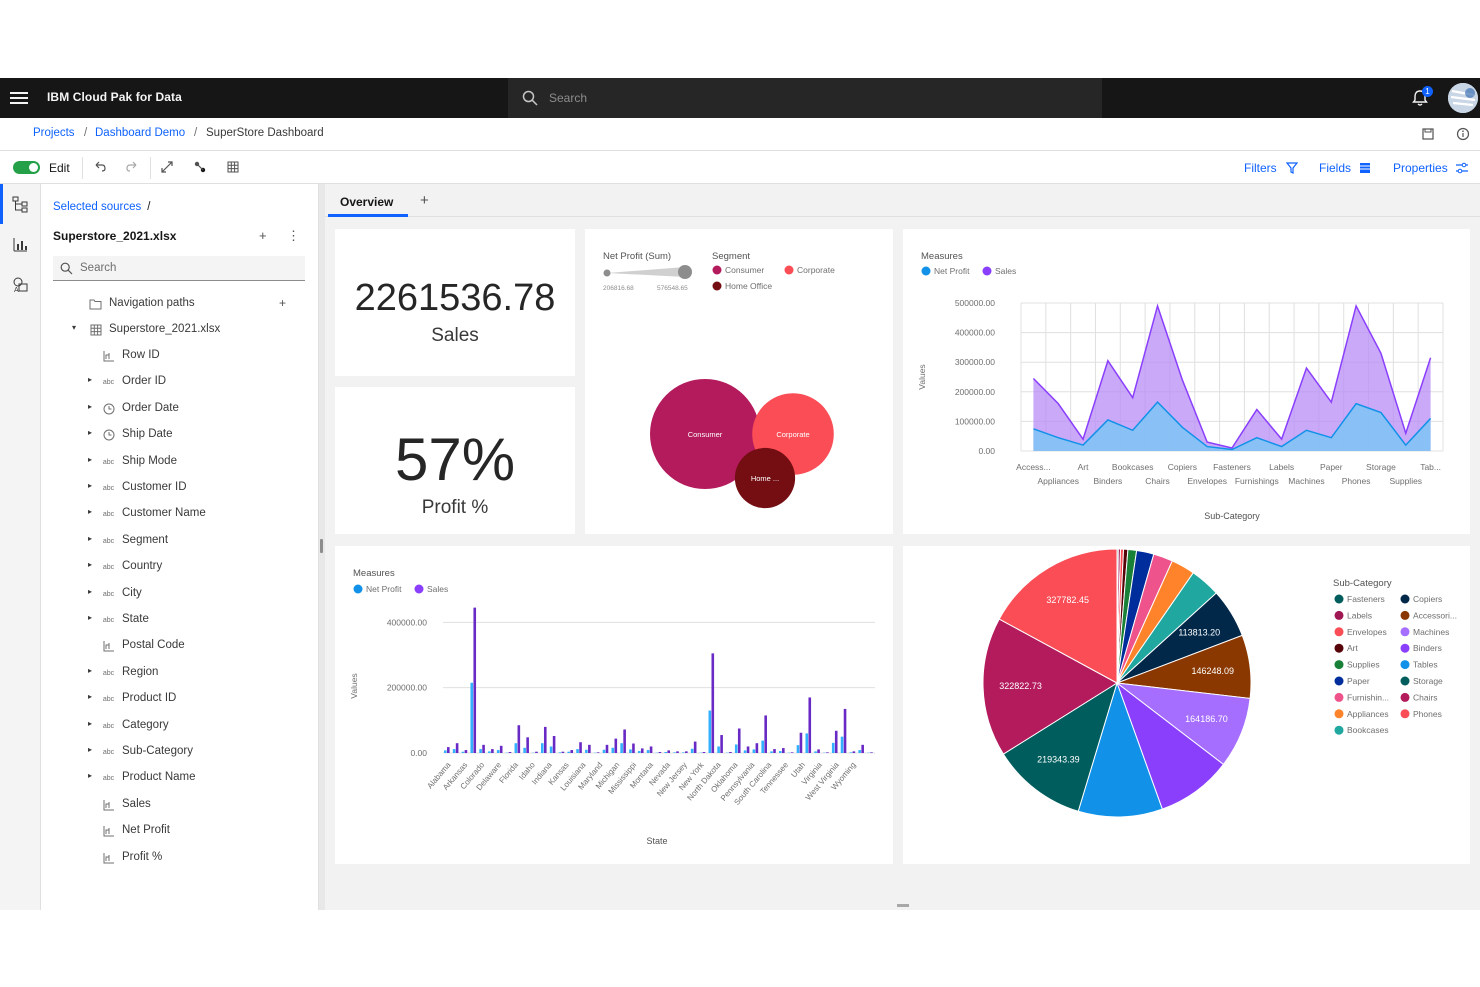  Describe the element at coordinates (176, 357) in the screenshot. I see `tree-item-row-id: Row ID` at that location.